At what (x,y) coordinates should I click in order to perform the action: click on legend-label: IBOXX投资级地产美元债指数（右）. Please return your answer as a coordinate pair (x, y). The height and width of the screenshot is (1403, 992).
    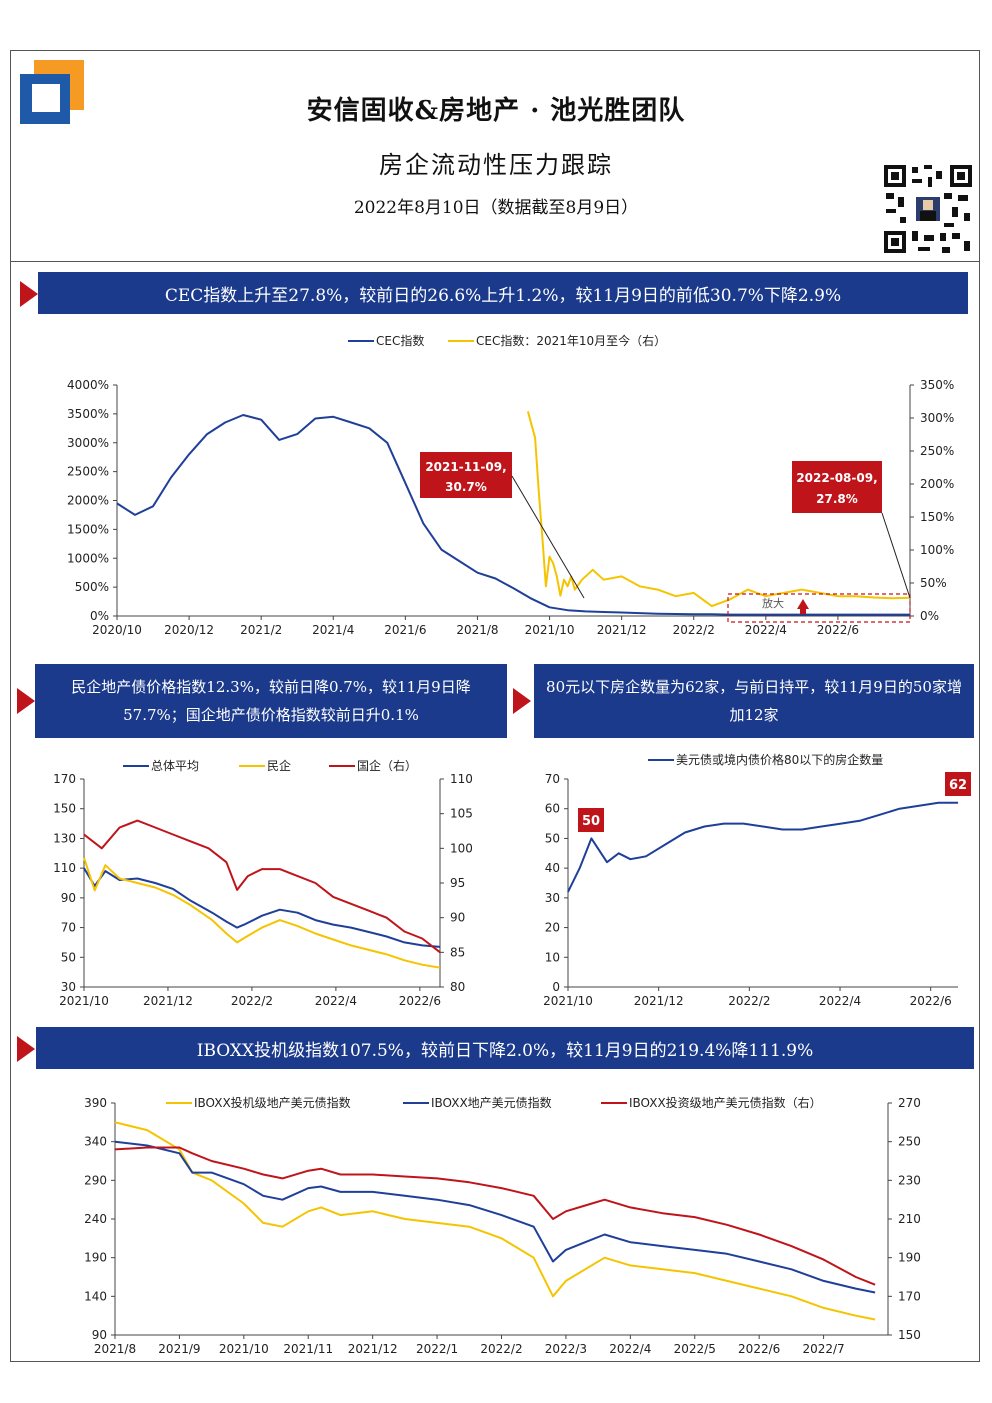
    Looking at the image, I should click on (725, 1102).